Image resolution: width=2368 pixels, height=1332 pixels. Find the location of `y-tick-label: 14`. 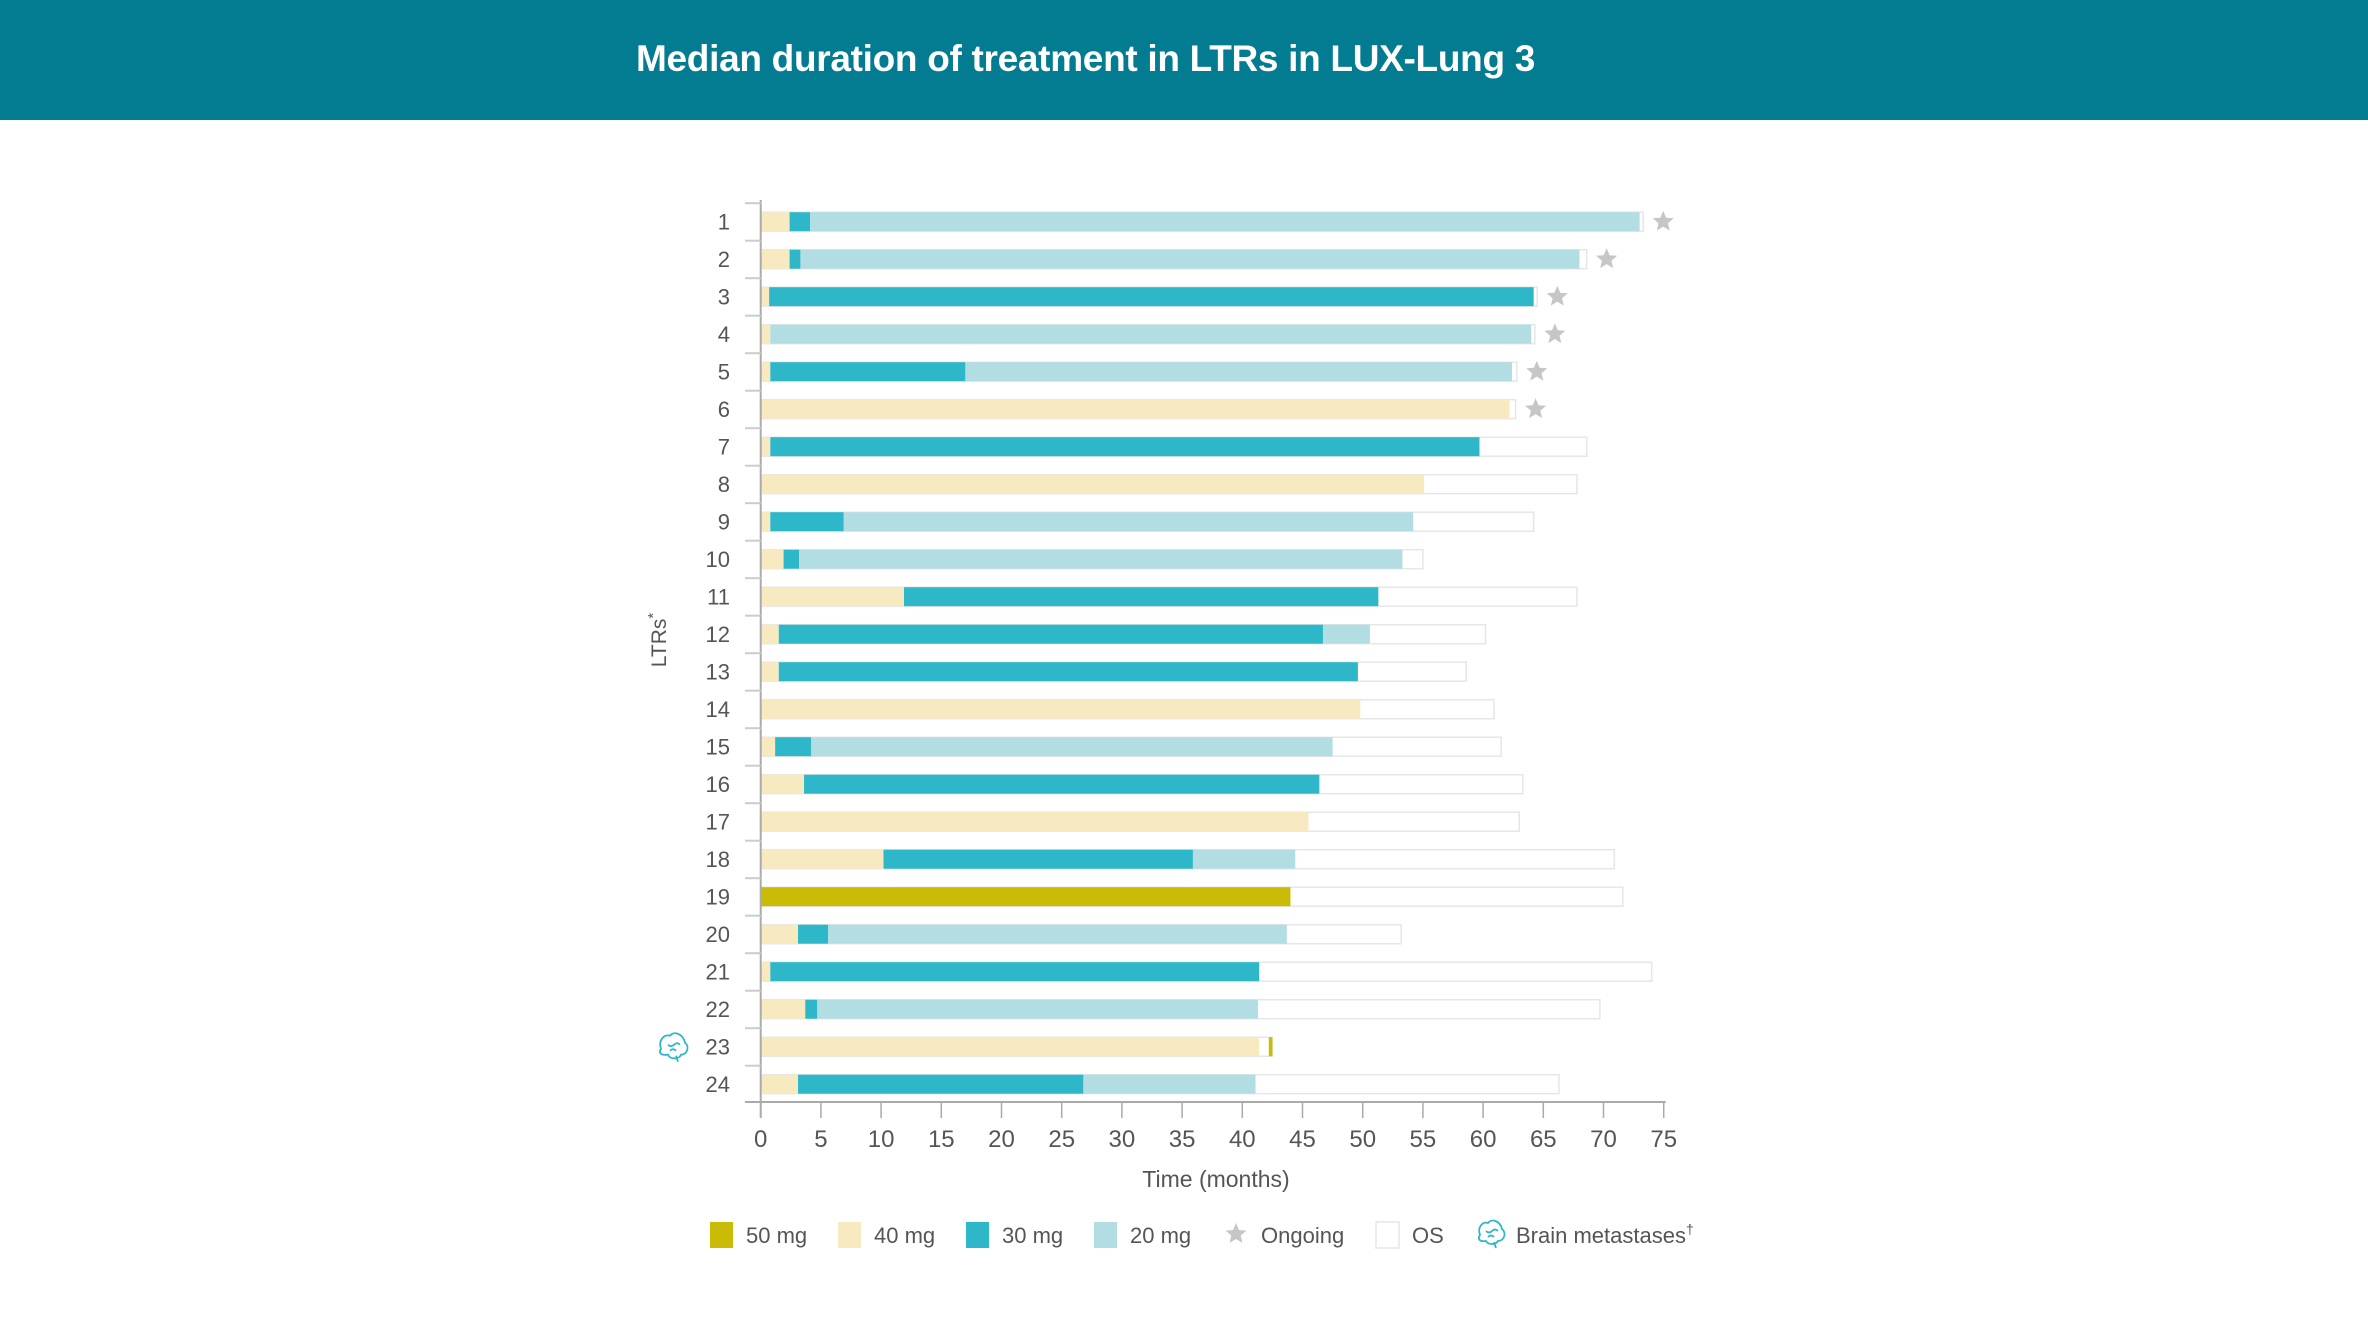

y-tick-label: 14 is located at coordinates (718, 709).